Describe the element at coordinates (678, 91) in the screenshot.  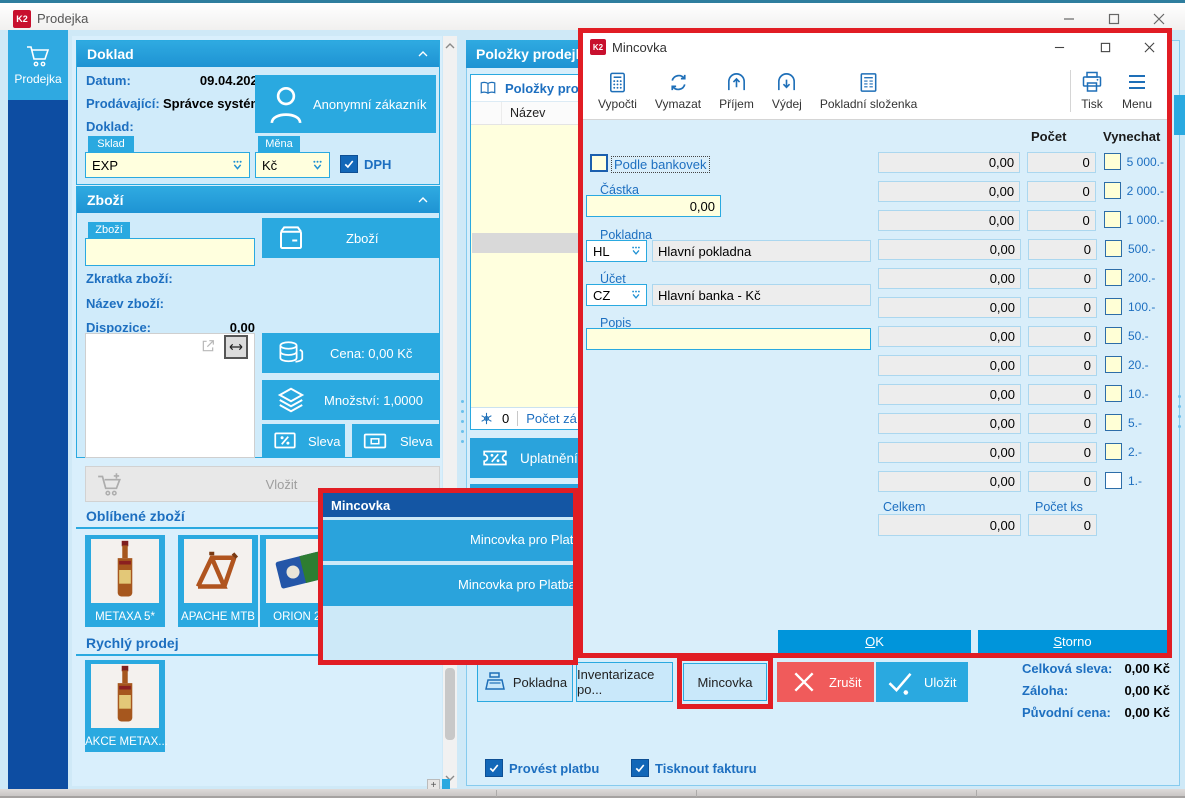
I see `vymazat-button: Vymazat` at that location.